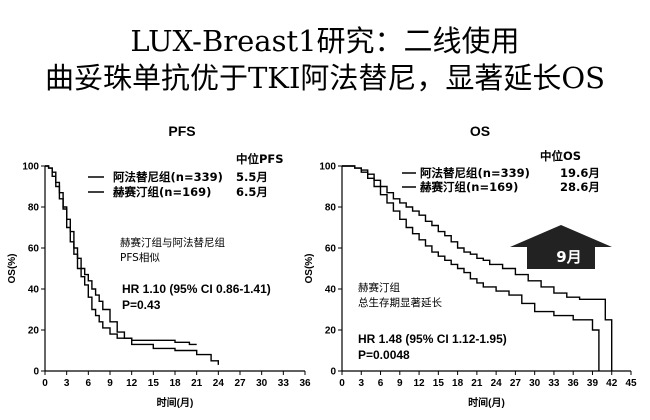 The image size is (650, 420). Describe the element at coordinates (561, 247) in the screenshot. I see `improvement-arrow-shape` at that location.